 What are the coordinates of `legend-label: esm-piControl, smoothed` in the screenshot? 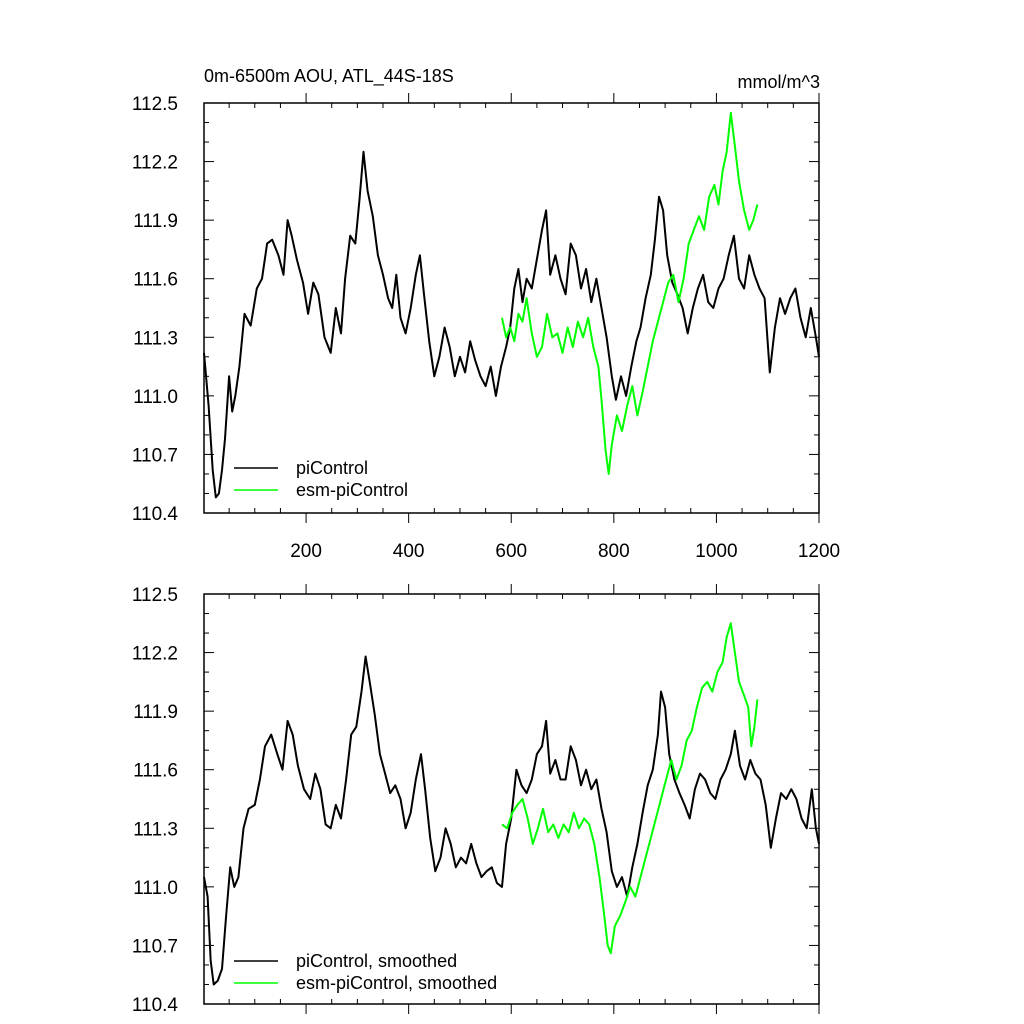 It's located at (396, 983).